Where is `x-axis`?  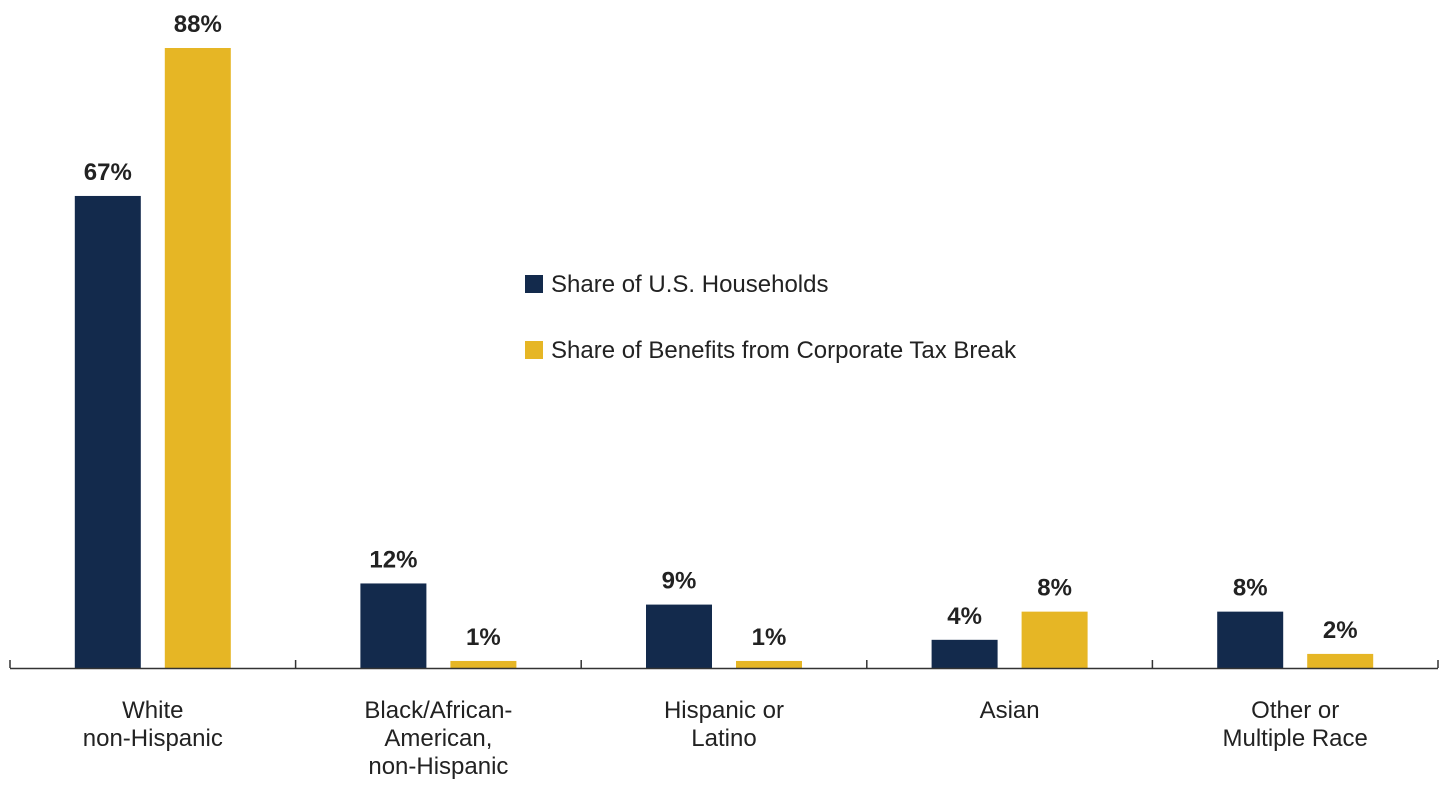 x-axis is located at coordinates (724, 665).